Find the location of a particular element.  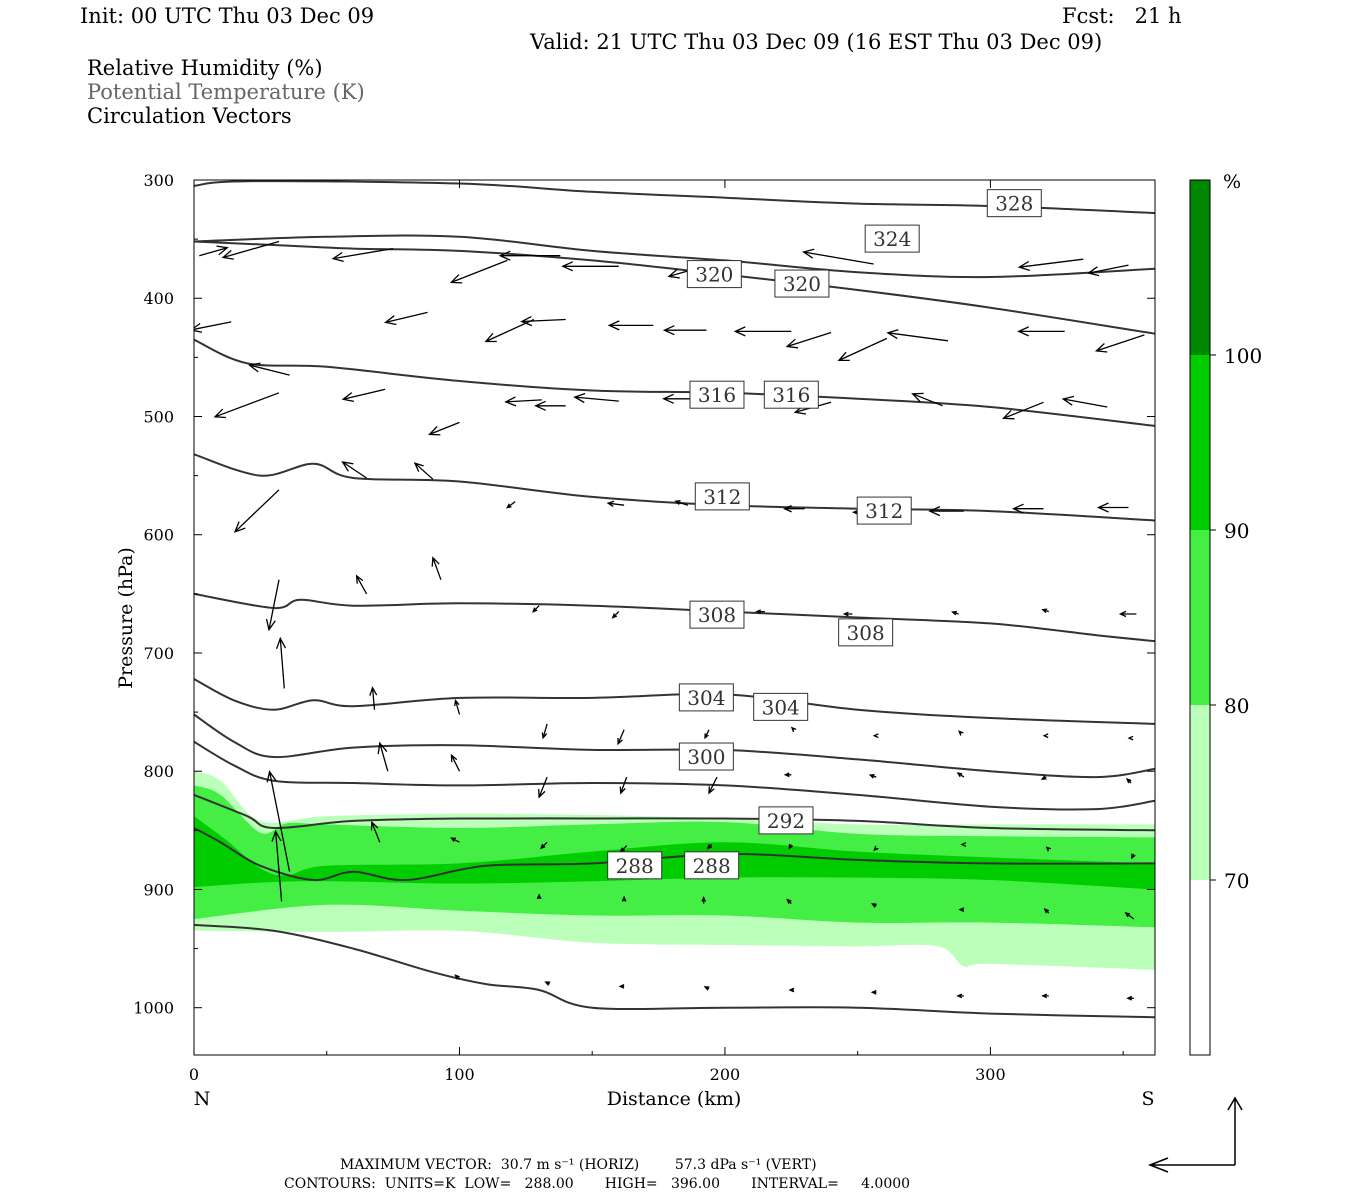

colorbar-label: 100 is located at coordinates (1243, 356).